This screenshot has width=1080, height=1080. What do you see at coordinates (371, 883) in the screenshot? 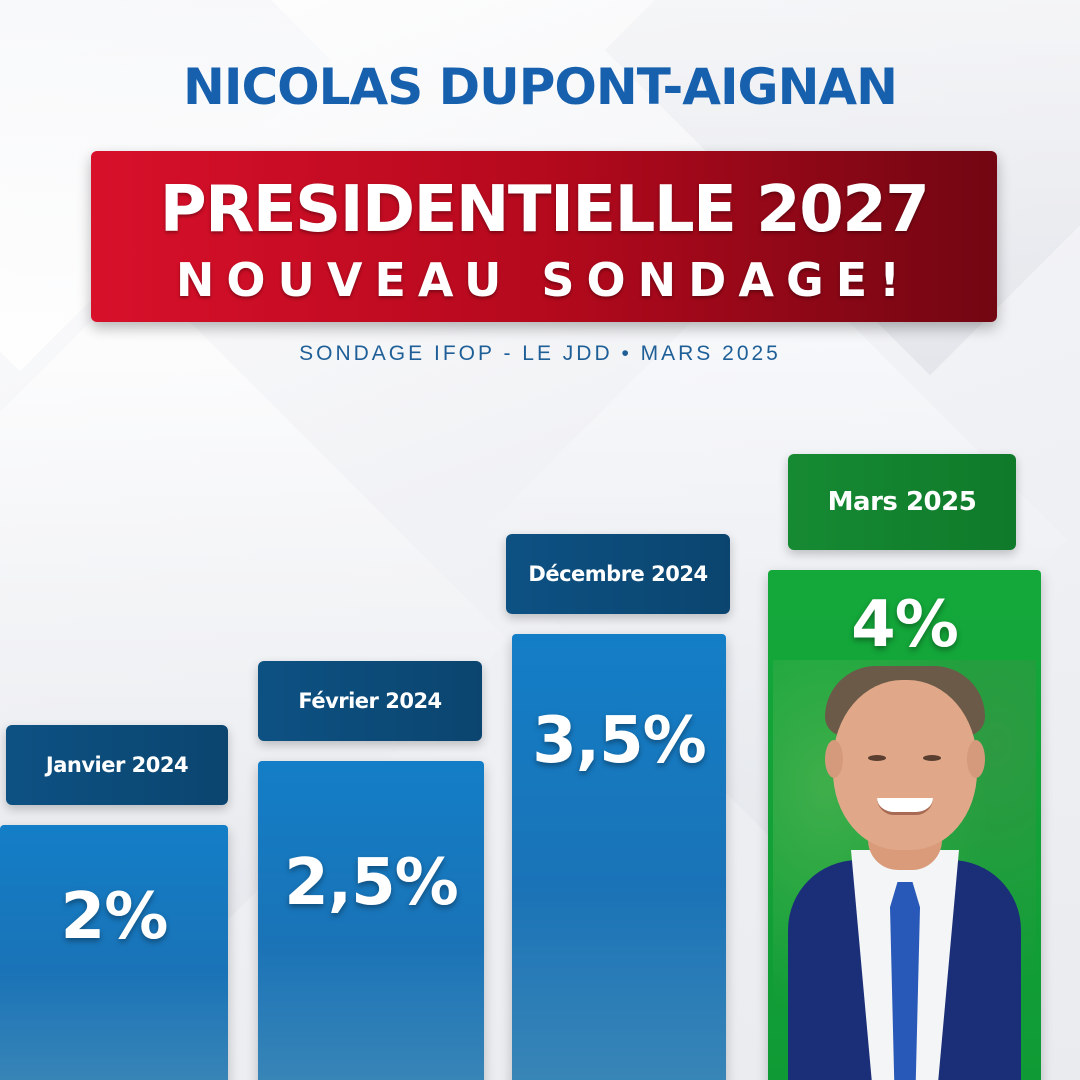
I see `bar-value-label: 2,5%` at bounding box center [371, 883].